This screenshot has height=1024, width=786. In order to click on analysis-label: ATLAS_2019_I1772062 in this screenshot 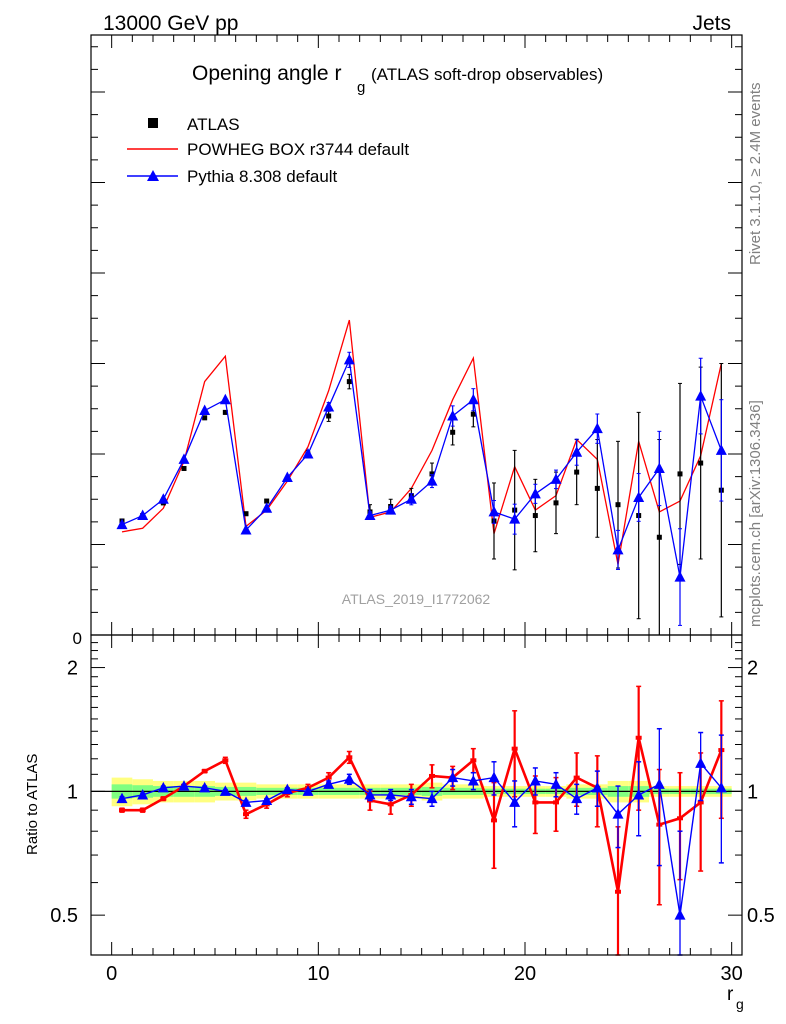, I will do `click(416, 599)`.